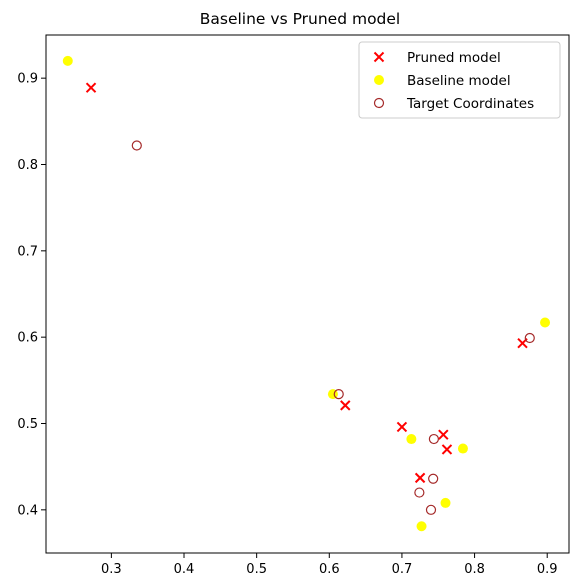 The height and width of the screenshot is (581, 572). Describe the element at coordinates (454, 58) in the screenshot. I see `legend-label: Pruned model` at that location.